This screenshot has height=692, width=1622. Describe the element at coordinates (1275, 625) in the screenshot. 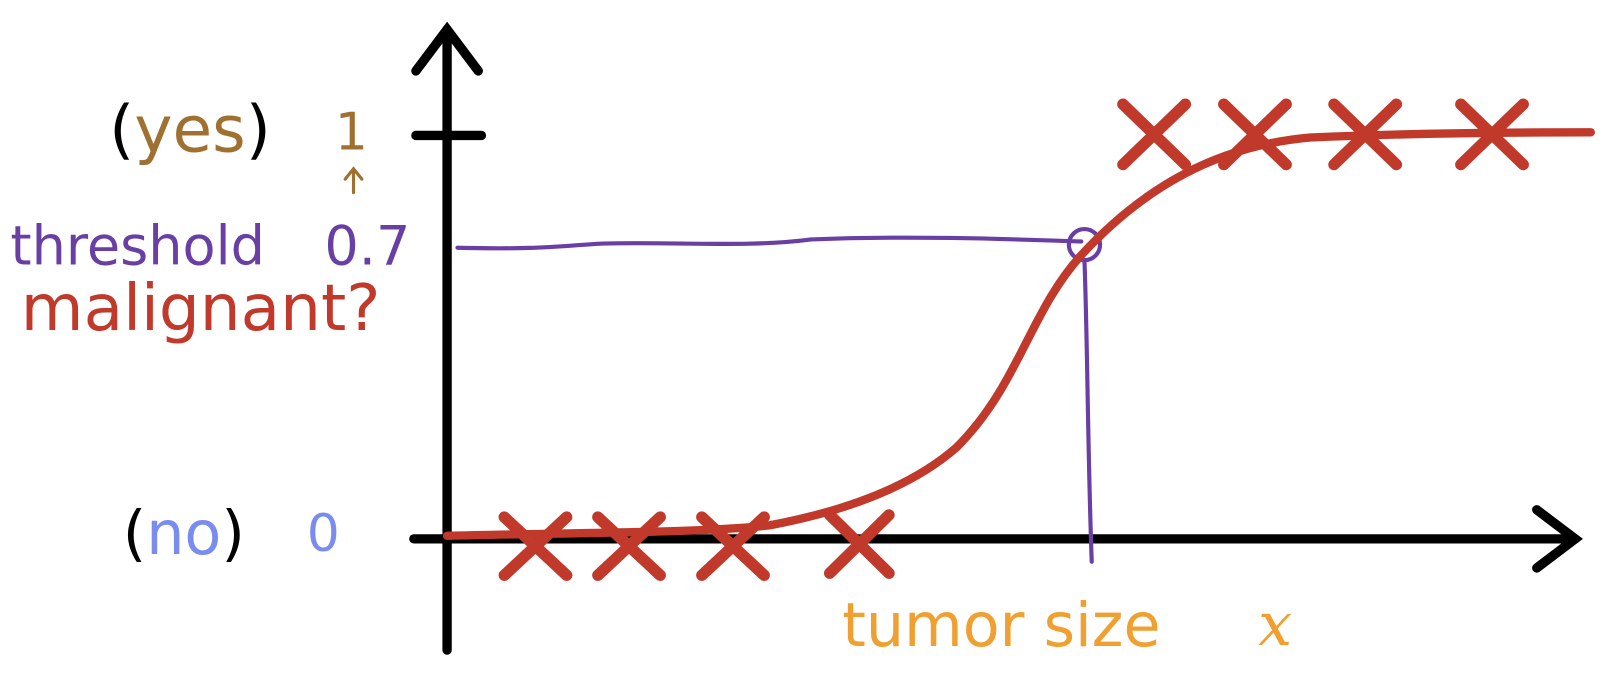

I see `x-symbol: x` at that location.